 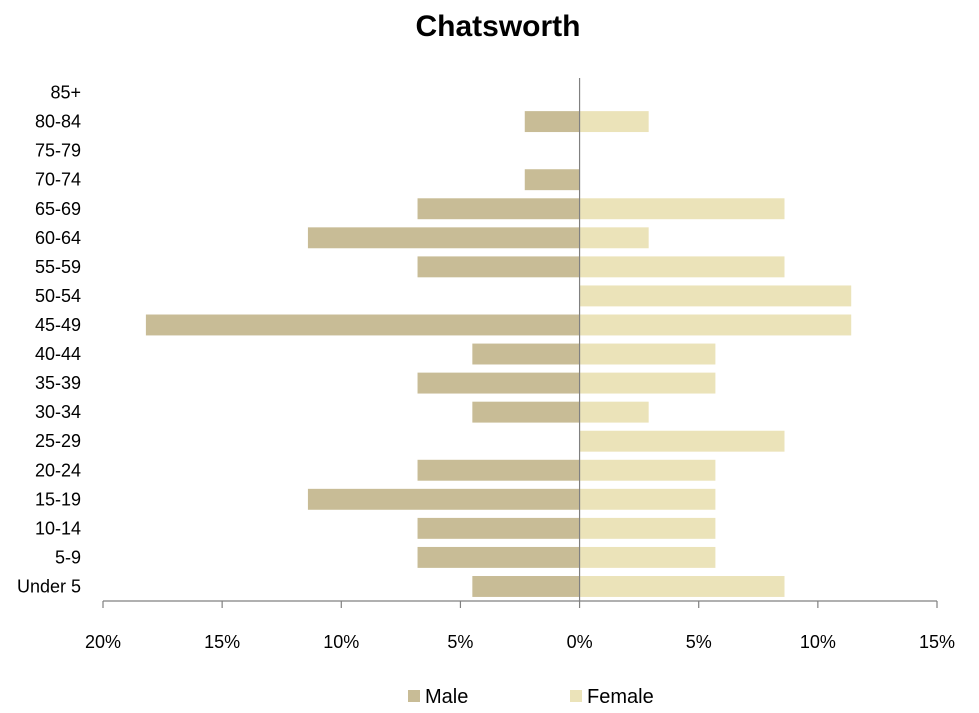 What do you see at coordinates (49, 586) in the screenshot?
I see `y-tick-label: Under 5` at bounding box center [49, 586].